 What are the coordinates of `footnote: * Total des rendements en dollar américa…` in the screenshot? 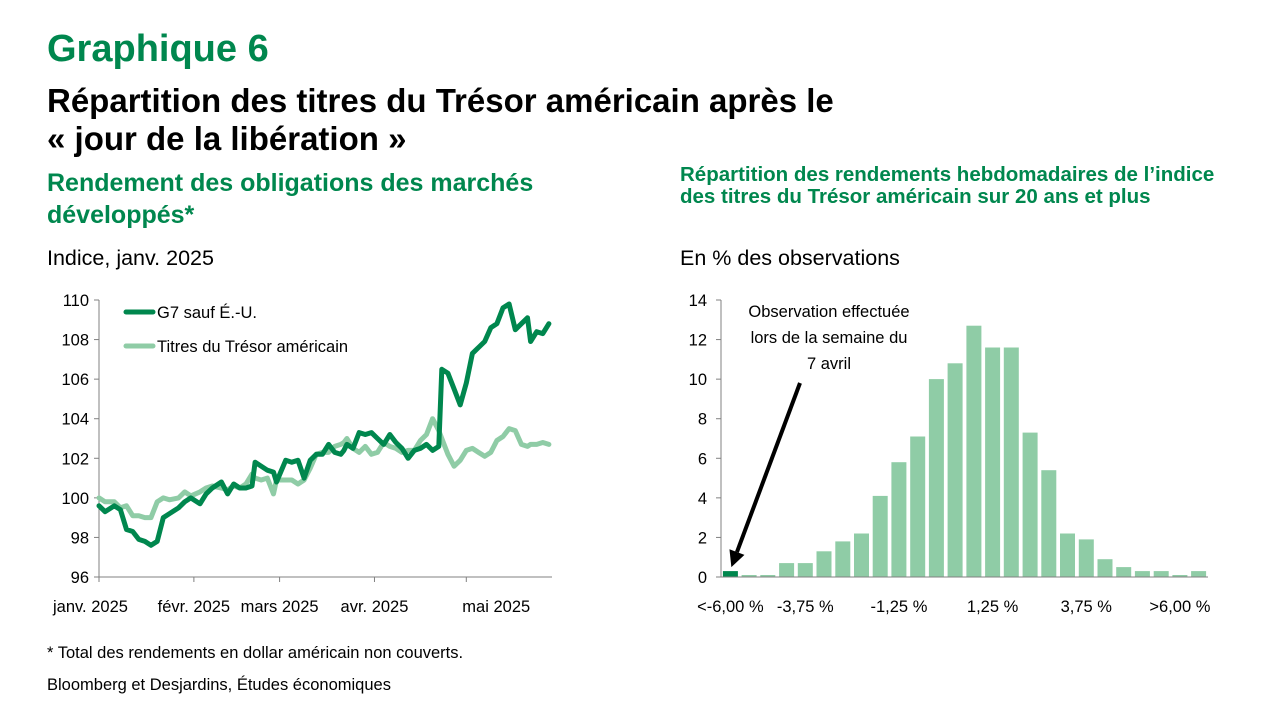 It's located at (255, 653).